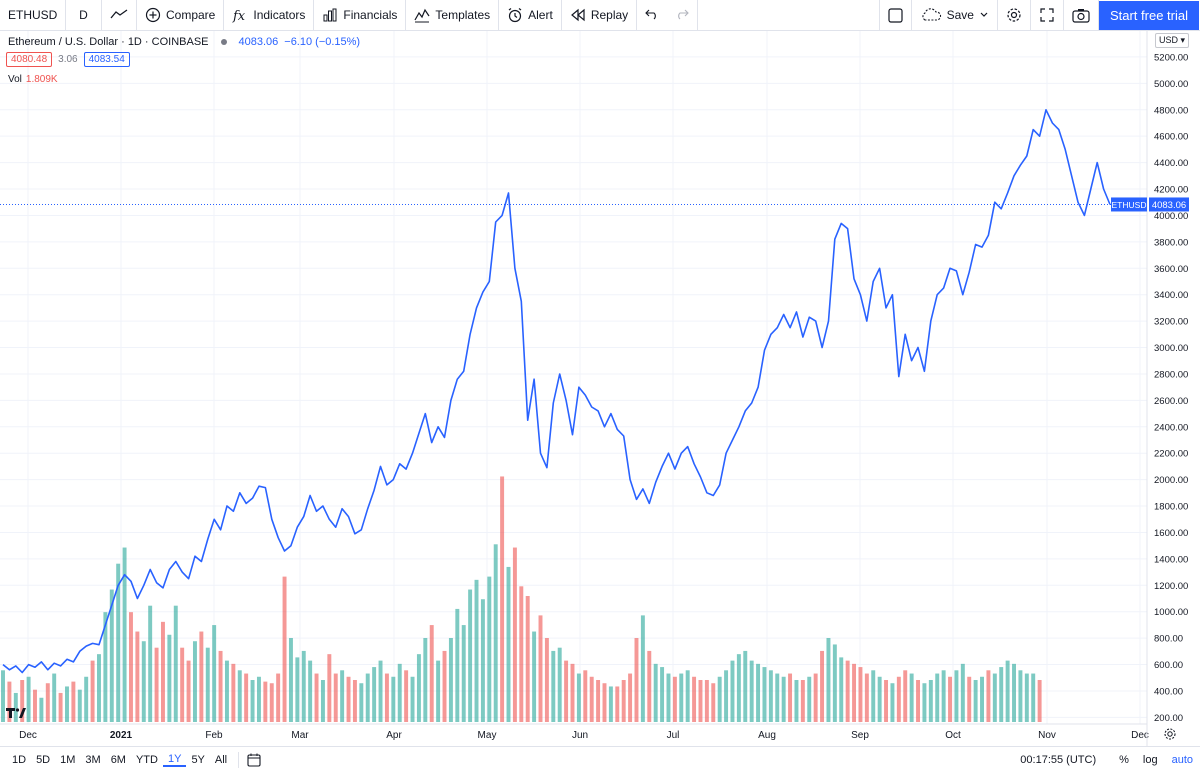  Describe the element at coordinates (1171, 322) in the screenshot. I see `y-tick-label: 3200.00` at that location.